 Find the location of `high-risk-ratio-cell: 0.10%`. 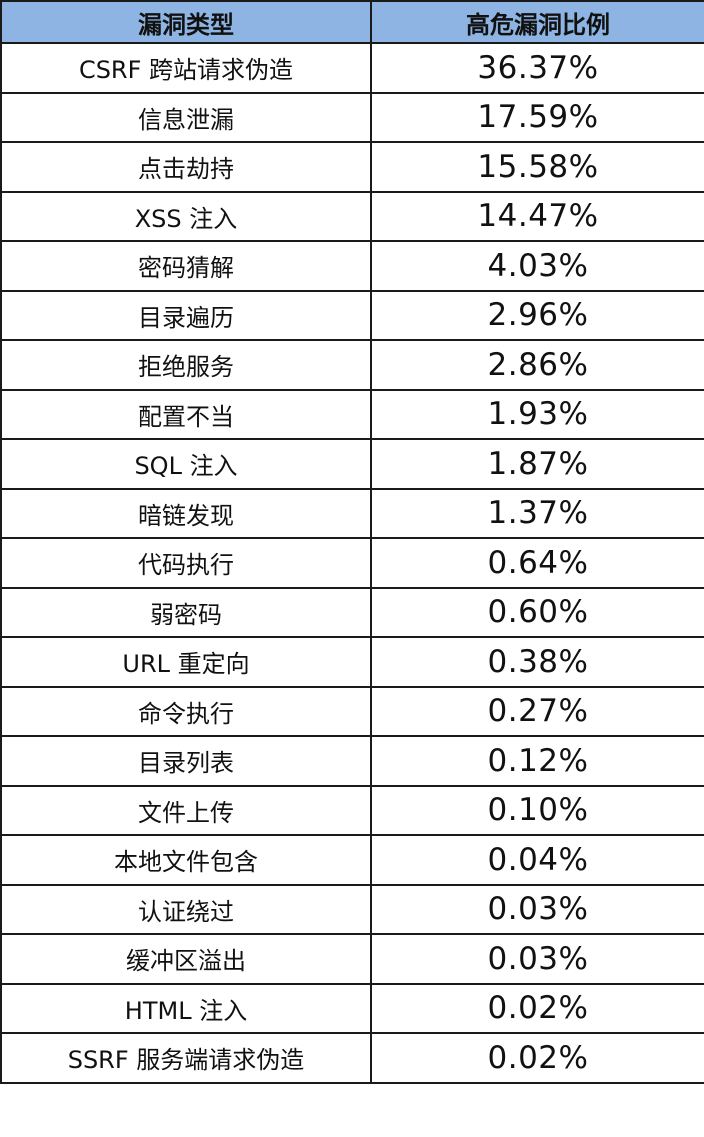

high-risk-ratio-cell: 0.10% is located at coordinates (537, 810).